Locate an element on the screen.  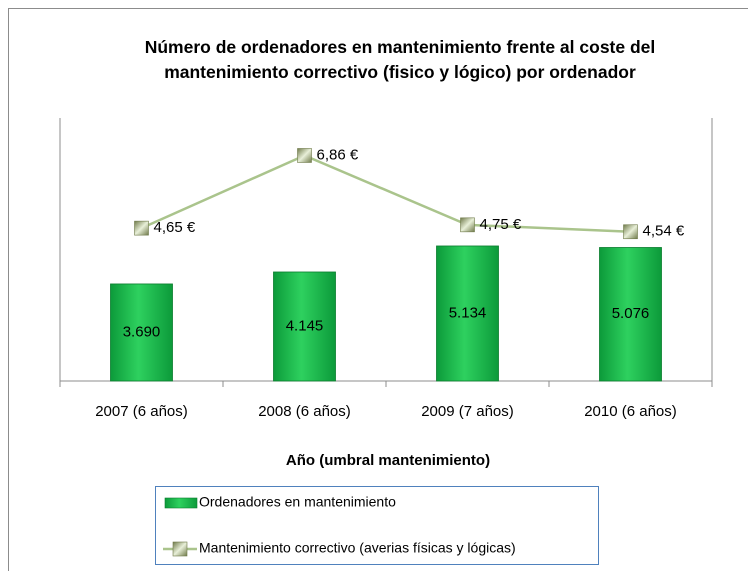
data-label: 4,54 € is located at coordinates (664, 231).